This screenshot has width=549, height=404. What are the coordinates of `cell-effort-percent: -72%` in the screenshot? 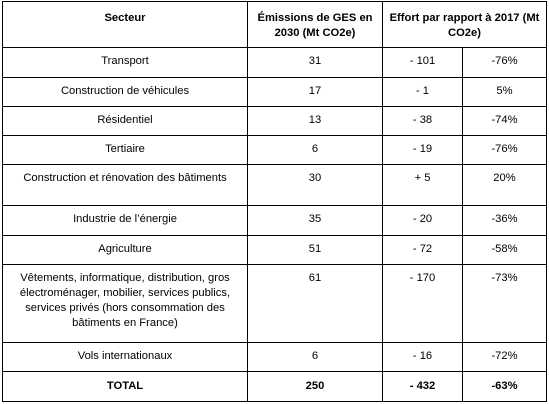 It's located at (504, 357).